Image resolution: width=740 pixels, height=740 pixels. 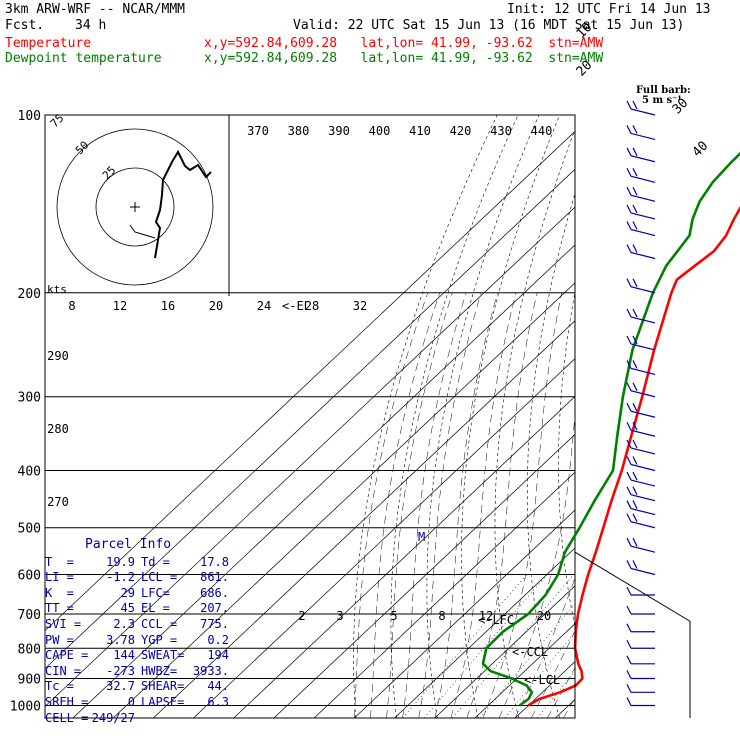 I want to click on parcel-info-row: CELL = 249/27, so click(x=137, y=719).